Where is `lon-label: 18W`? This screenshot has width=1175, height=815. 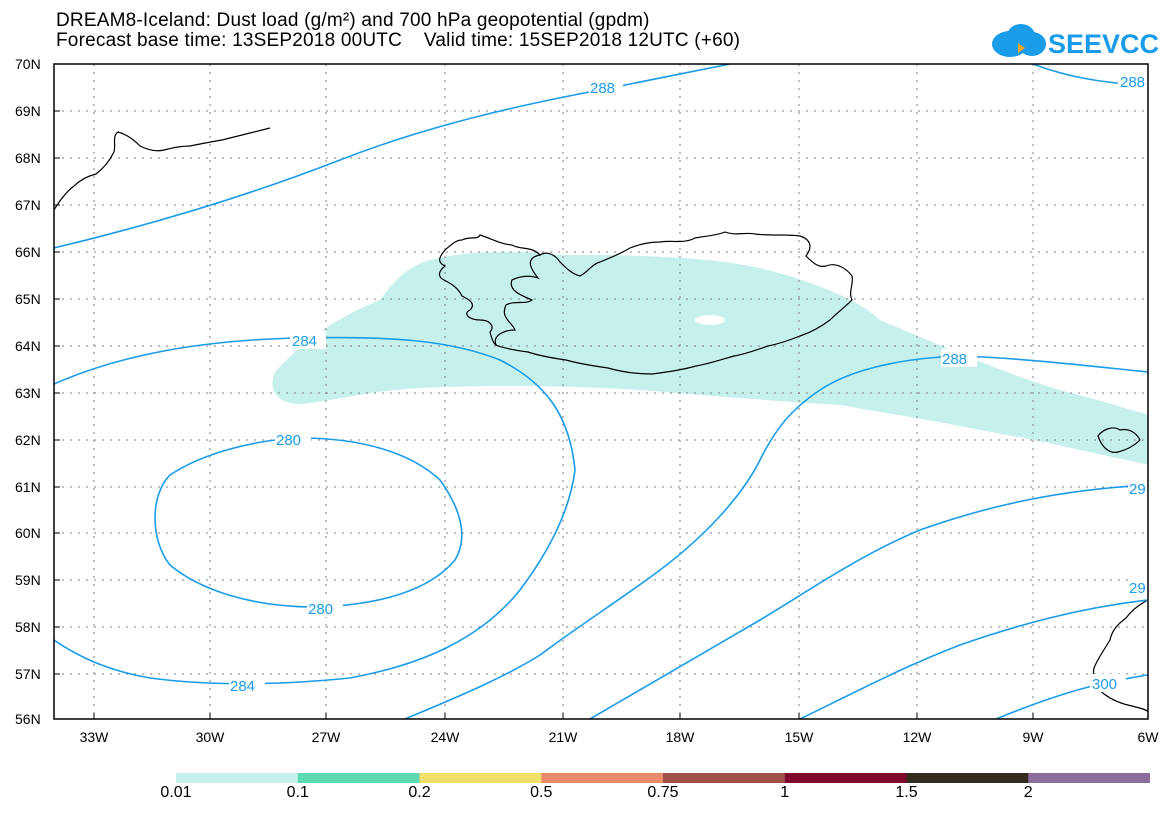
lon-label: 18W is located at coordinates (681, 737).